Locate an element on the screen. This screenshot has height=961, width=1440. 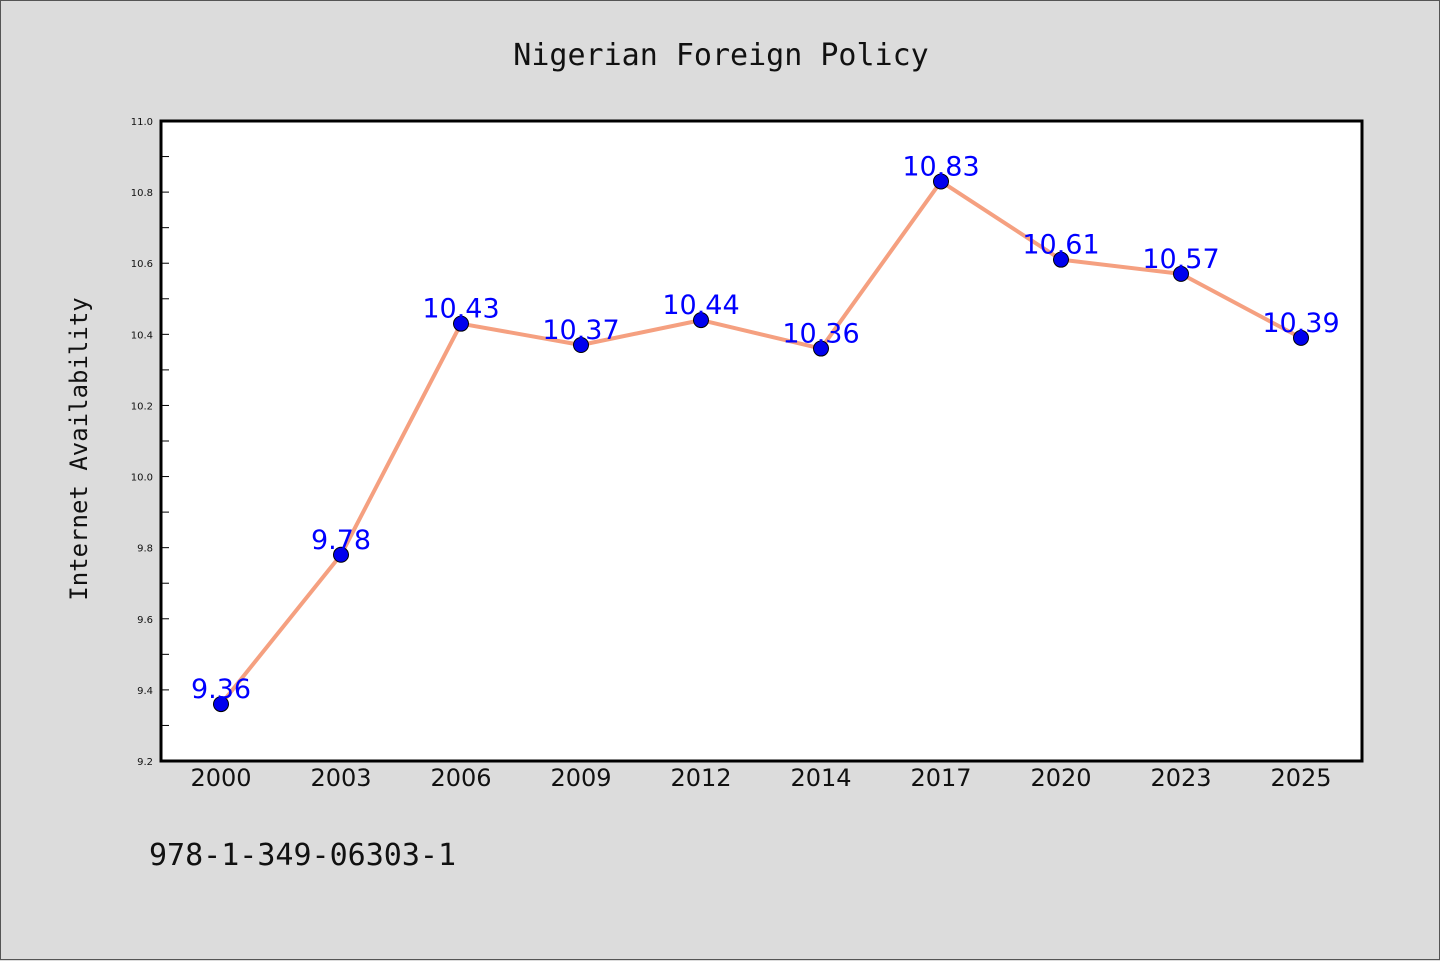
x-tick-label: 2023 is located at coordinates (1180, 778).